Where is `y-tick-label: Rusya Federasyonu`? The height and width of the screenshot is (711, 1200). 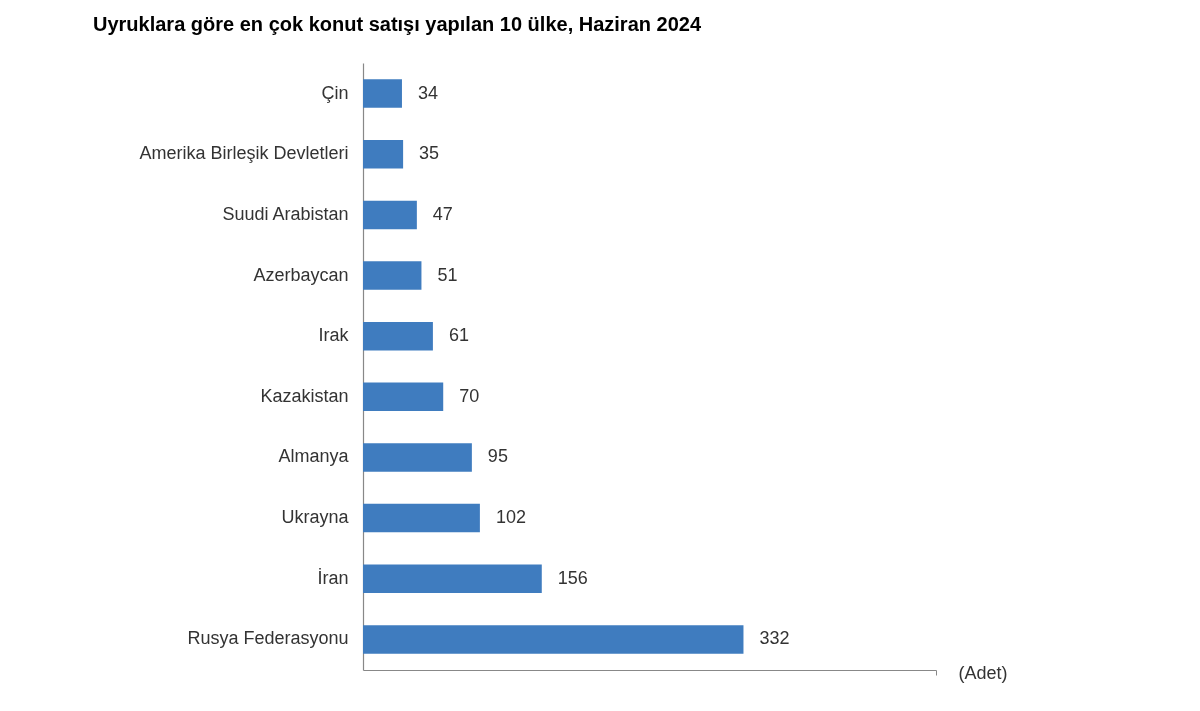
y-tick-label: Rusya Federasyonu is located at coordinates (268, 638).